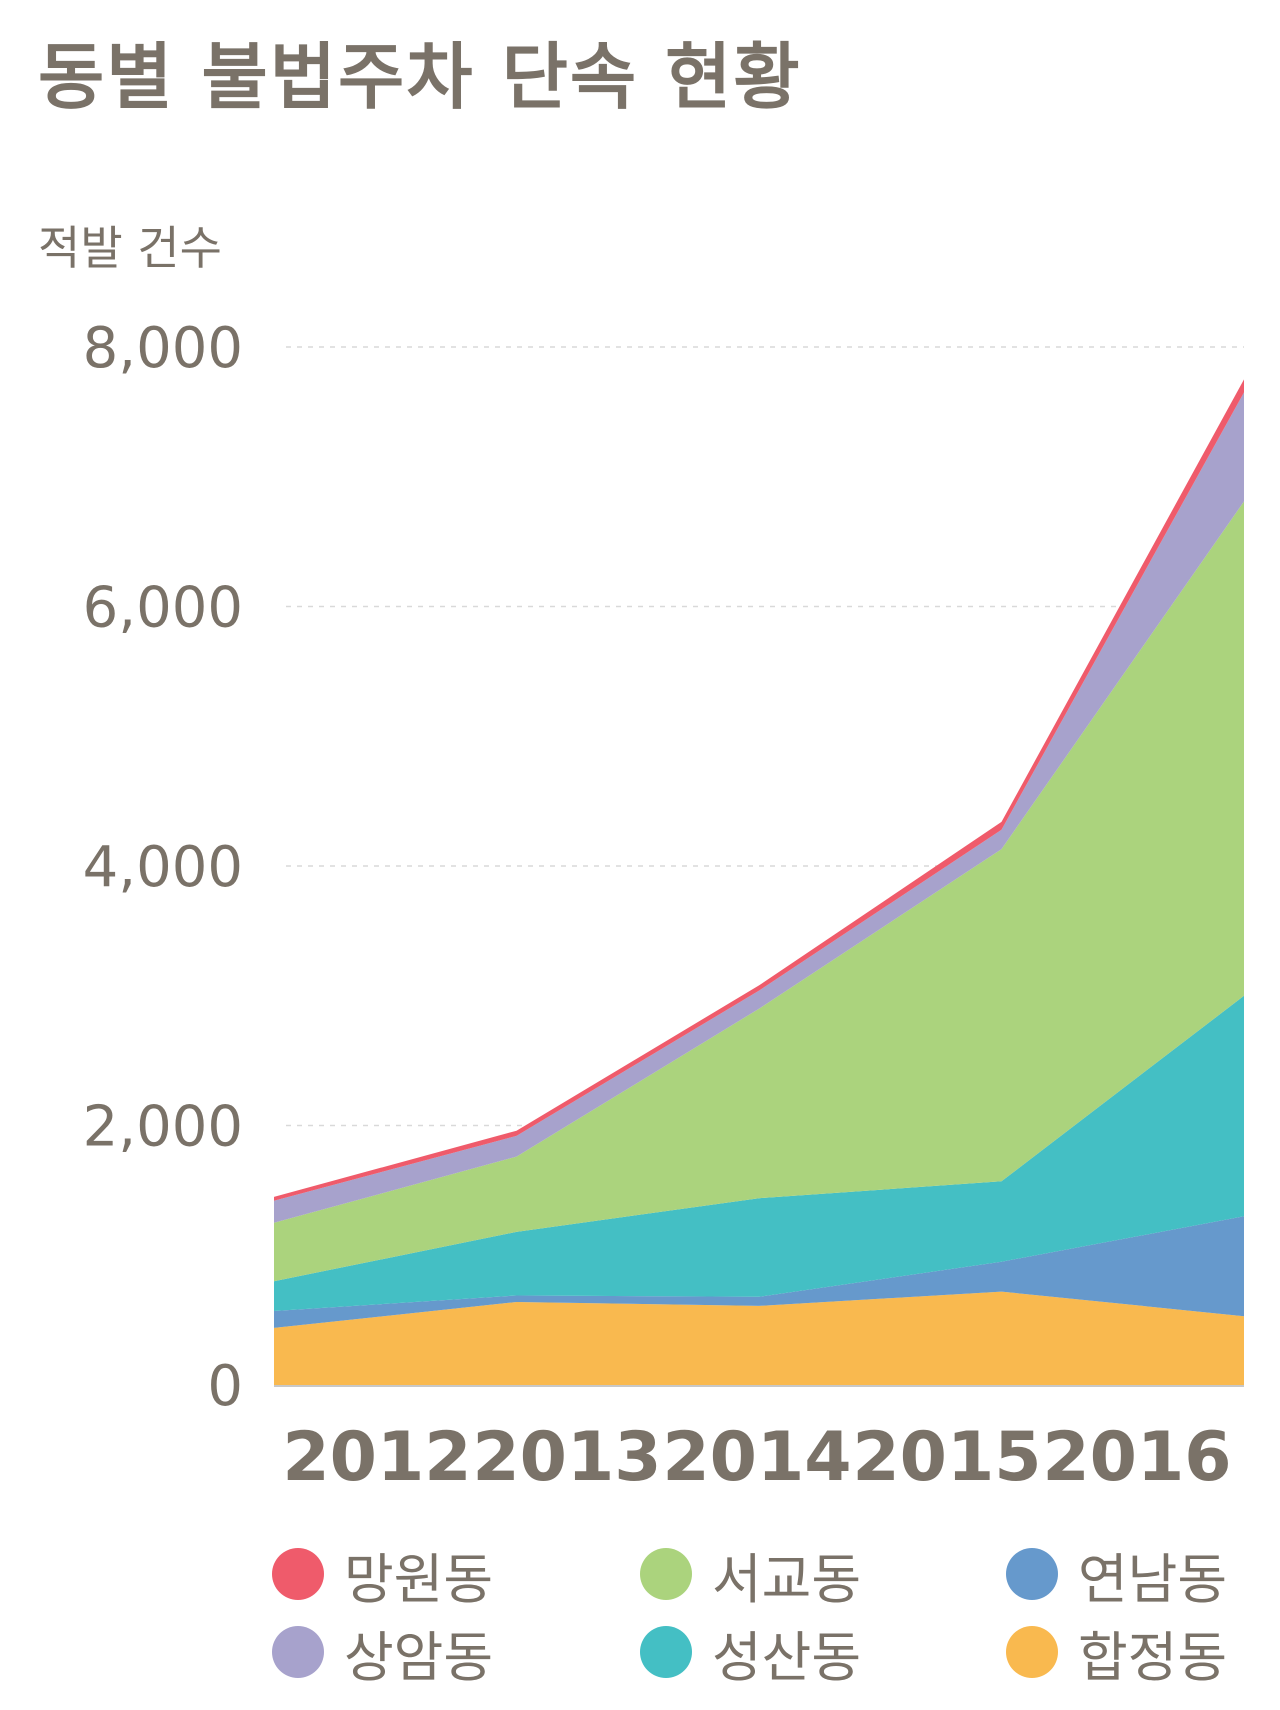 The image size is (1280, 1710). Describe the element at coordinates (946, 1457) in the screenshot. I see `x-tick-label: 2015` at that location.